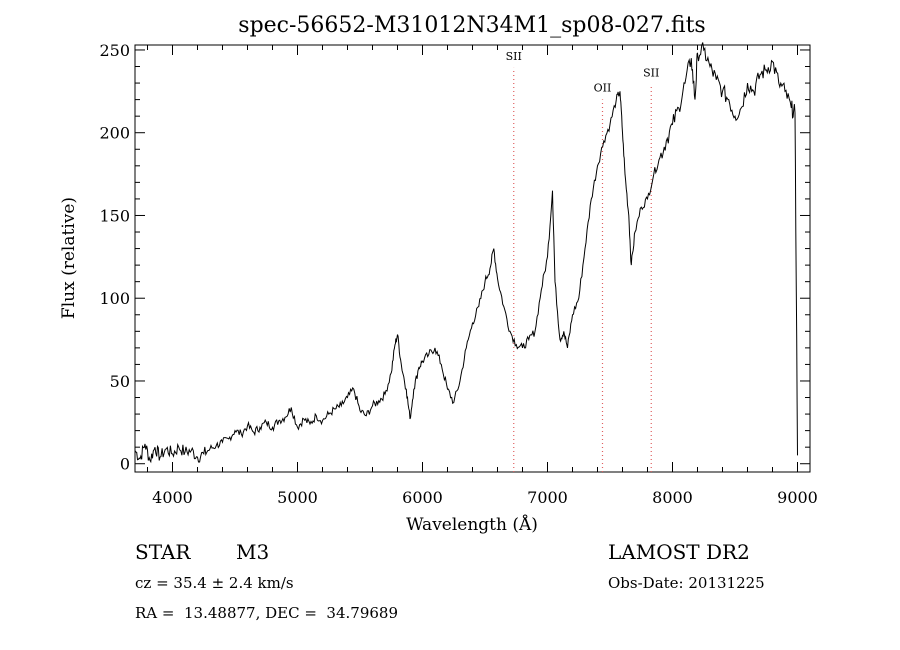 Image resolution: width=900 pixels, height=650 pixels. I want to click on obs-date-text: Obs-Date: 20131225, so click(686, 583).